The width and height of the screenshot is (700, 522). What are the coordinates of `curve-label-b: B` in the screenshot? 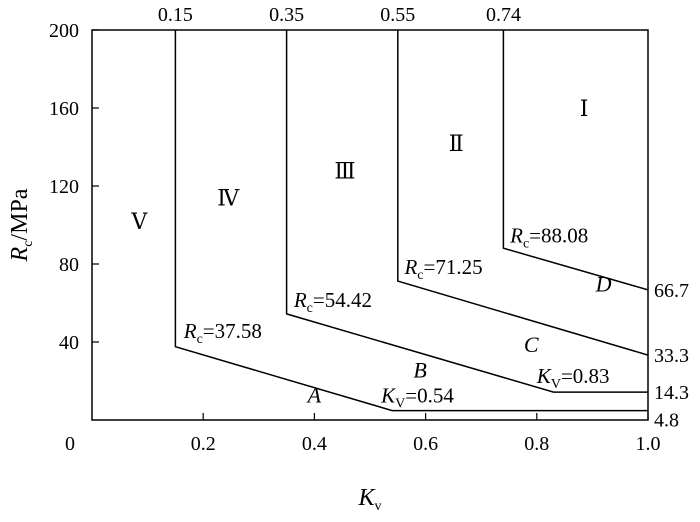 It's located at (419, 369).